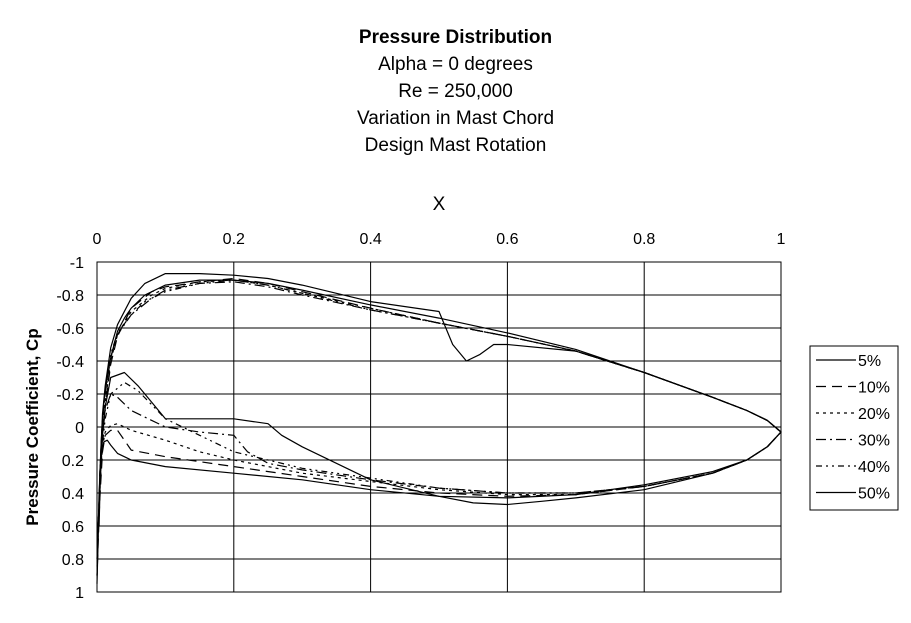  What do you see at coordinates (874, 441) in the screenshot?
I see `legend-label: 30%` at bounding box center [874, 441].